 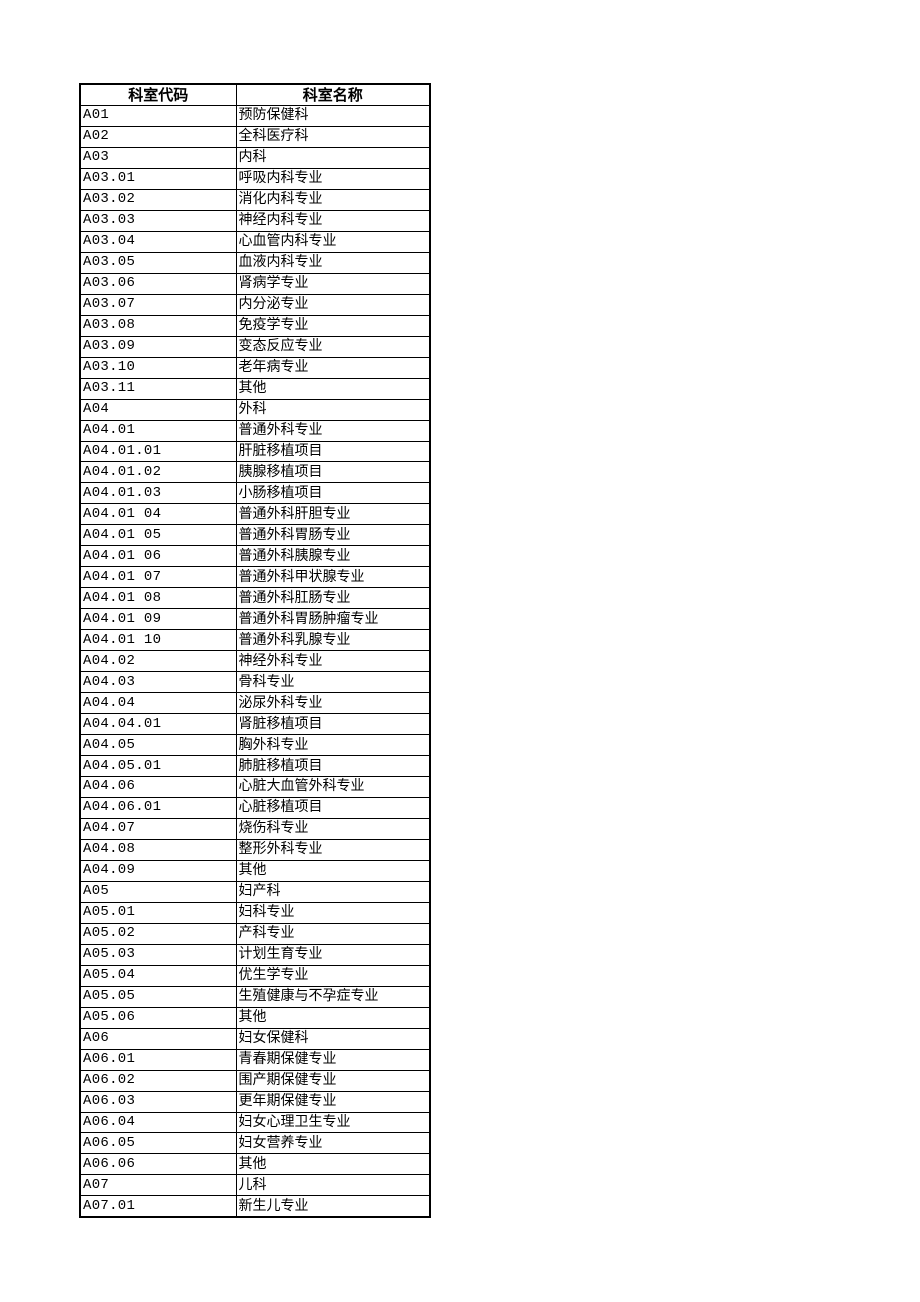 I want to click on table-row: A05.02 产科专业, so click(x=255, y=933).